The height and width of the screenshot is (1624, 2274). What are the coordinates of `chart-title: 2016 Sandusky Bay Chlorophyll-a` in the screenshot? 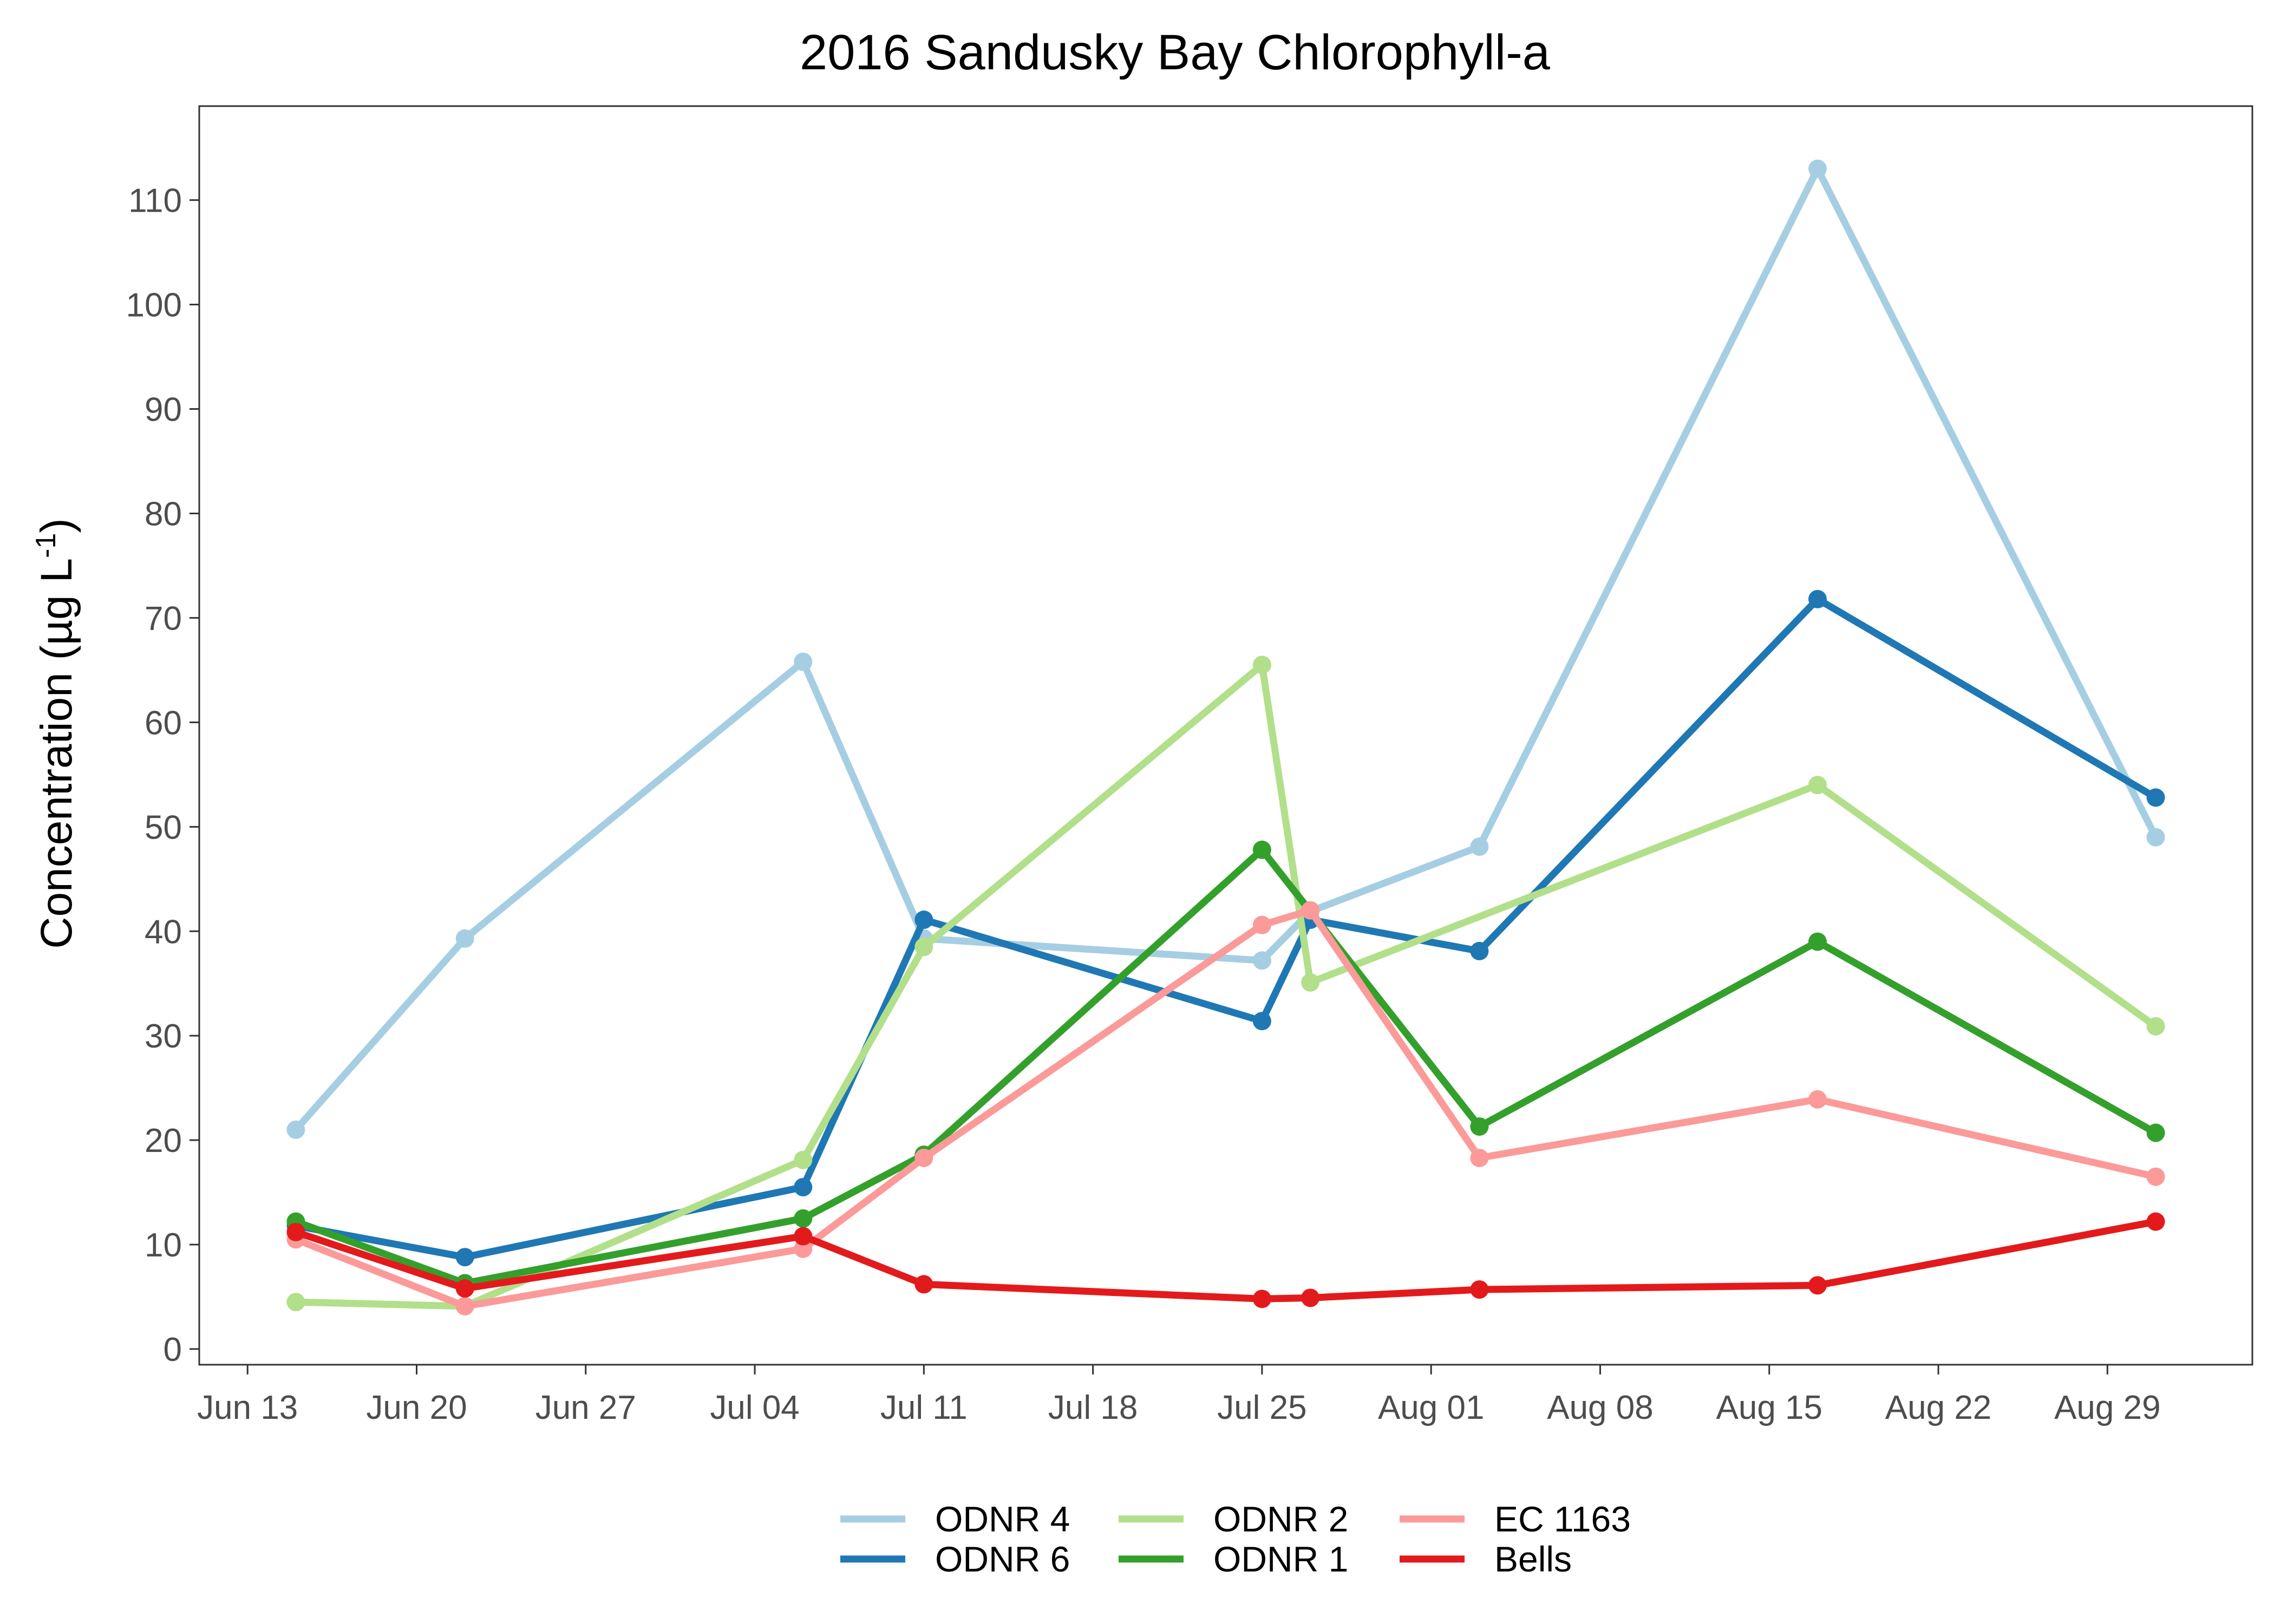 It's located at (1176, 53).